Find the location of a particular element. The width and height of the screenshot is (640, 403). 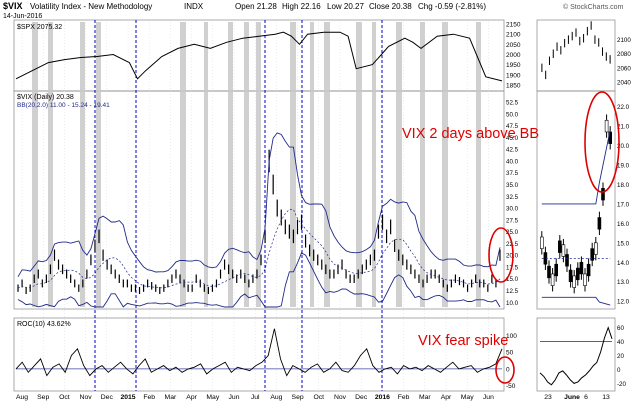

index-name: Volatility Index - New Methodology is located at coordinates (91, 6).